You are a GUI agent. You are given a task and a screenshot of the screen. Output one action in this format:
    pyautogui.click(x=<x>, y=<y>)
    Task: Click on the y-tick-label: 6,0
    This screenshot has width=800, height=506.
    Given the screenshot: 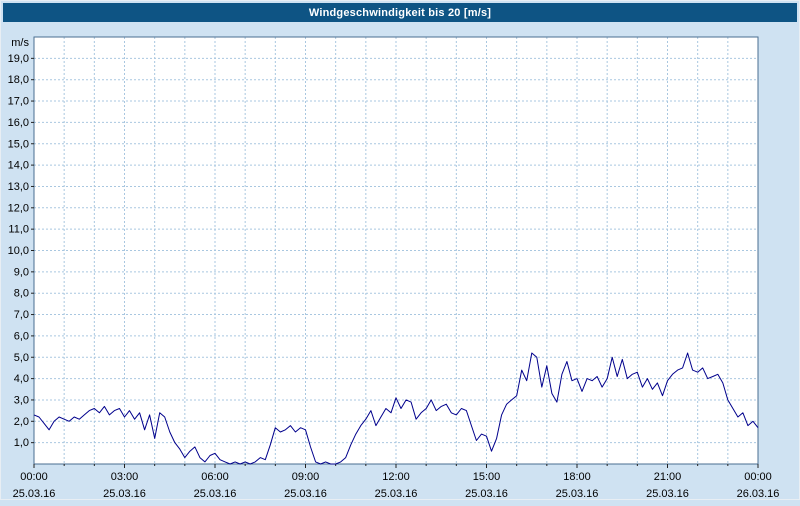 What is the action you would take?
    pyautogui.click(x=21, y=336)
    